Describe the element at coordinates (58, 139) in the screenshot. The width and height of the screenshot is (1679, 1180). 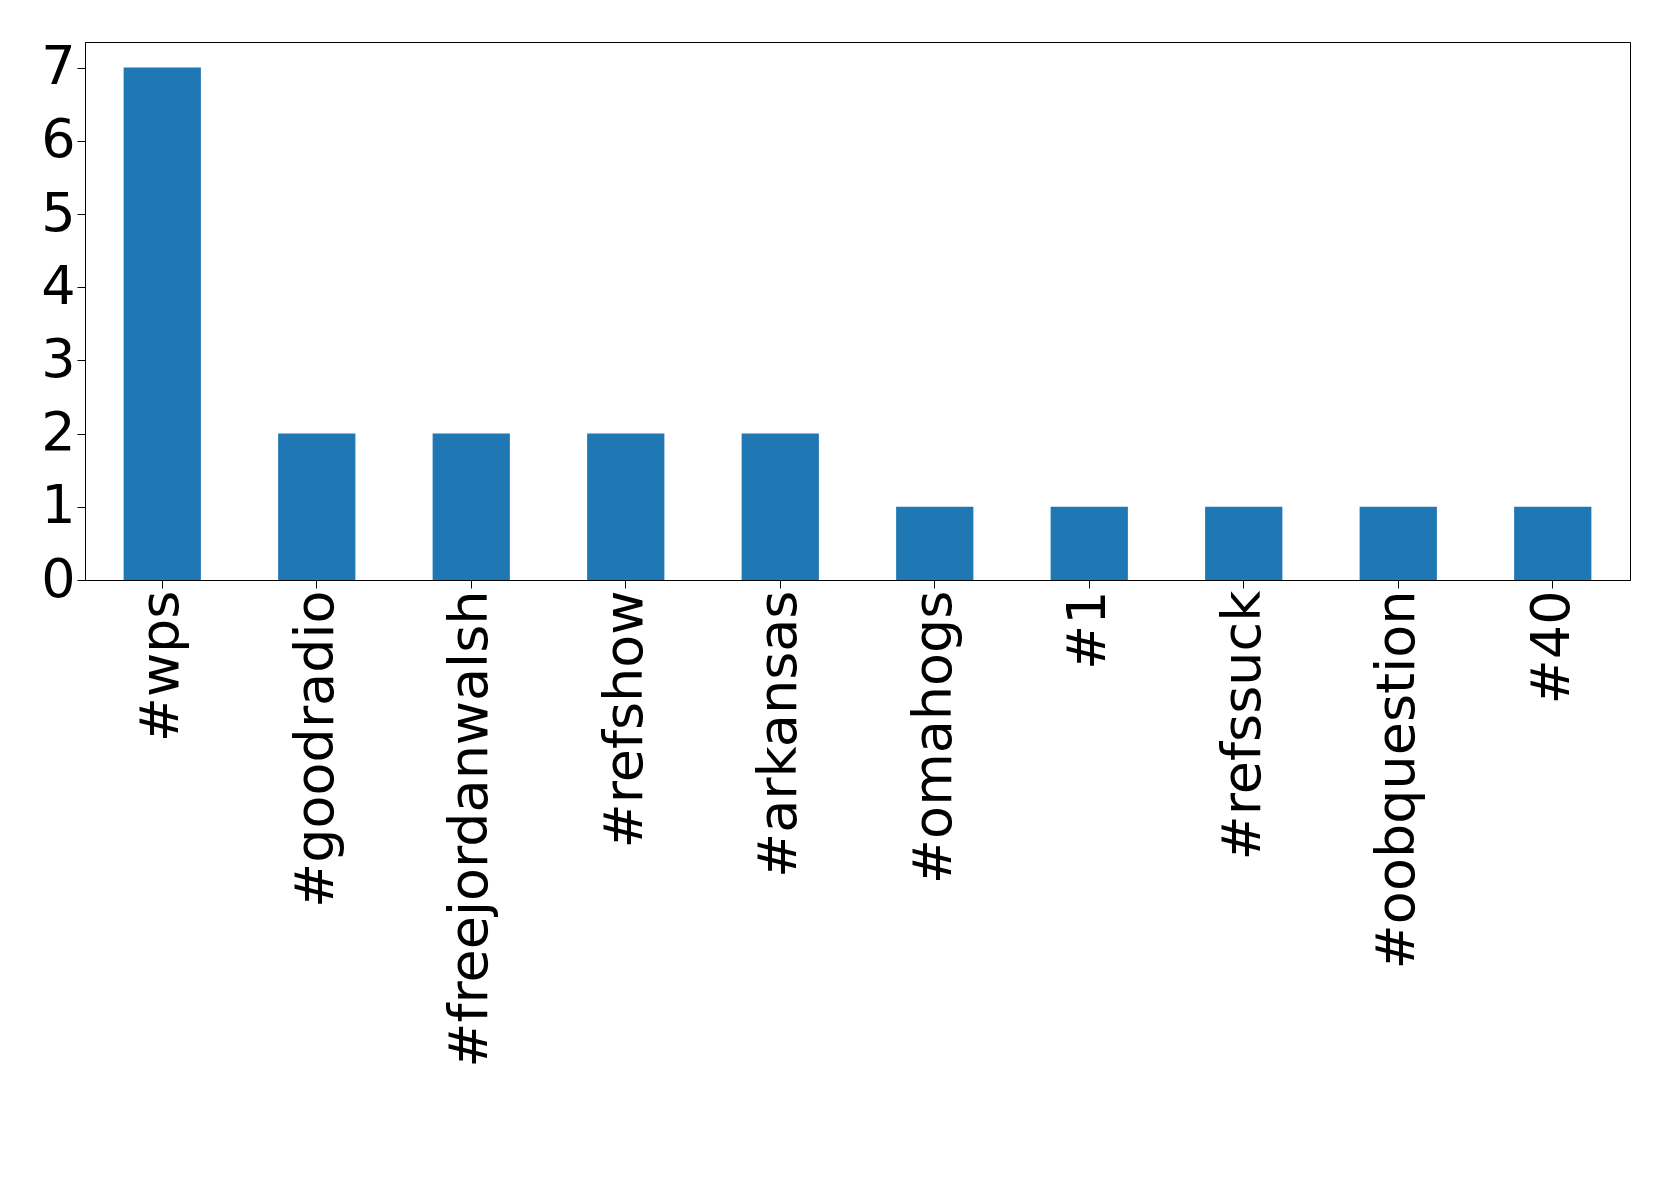
I see `y-tick-label: 6` at that location.